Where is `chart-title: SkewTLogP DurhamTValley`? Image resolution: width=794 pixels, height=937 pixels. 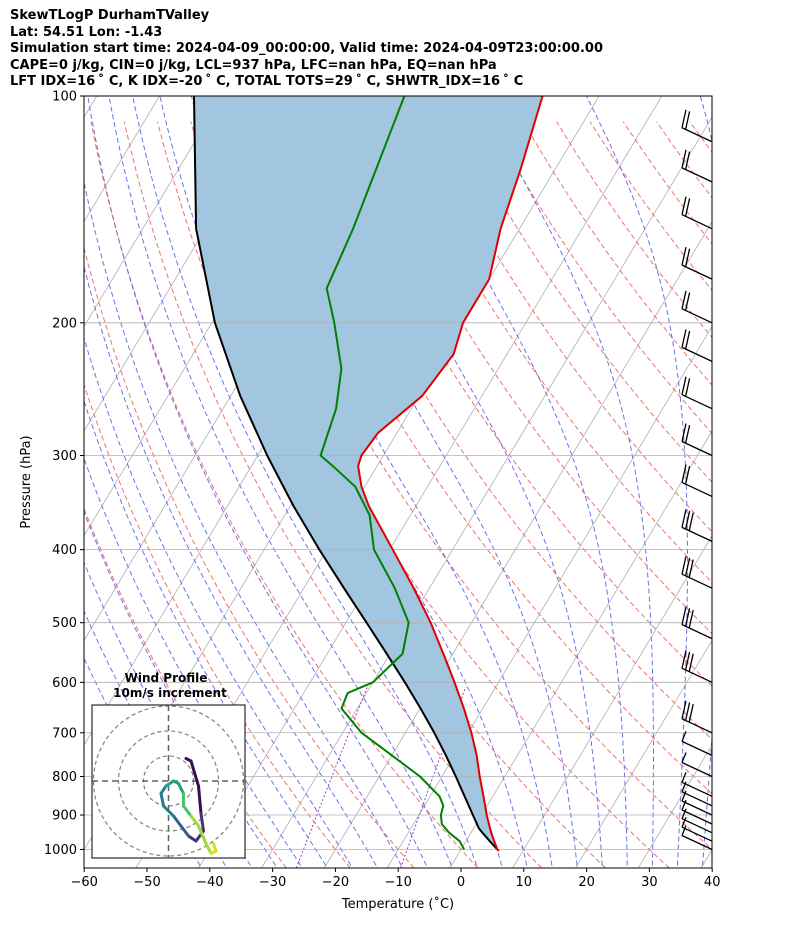 chart-title: SkewTLogP DurhamTValley is located at coordinates (110, 15).